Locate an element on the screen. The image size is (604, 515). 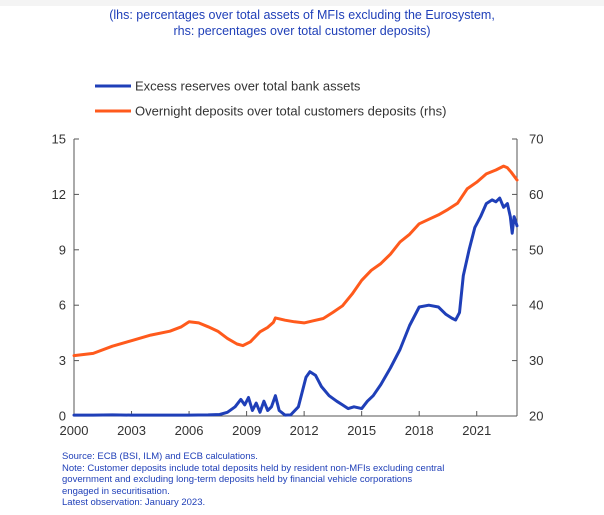
legend-label: Excess reserves over total bank assets is located at coordinates (248, 86).